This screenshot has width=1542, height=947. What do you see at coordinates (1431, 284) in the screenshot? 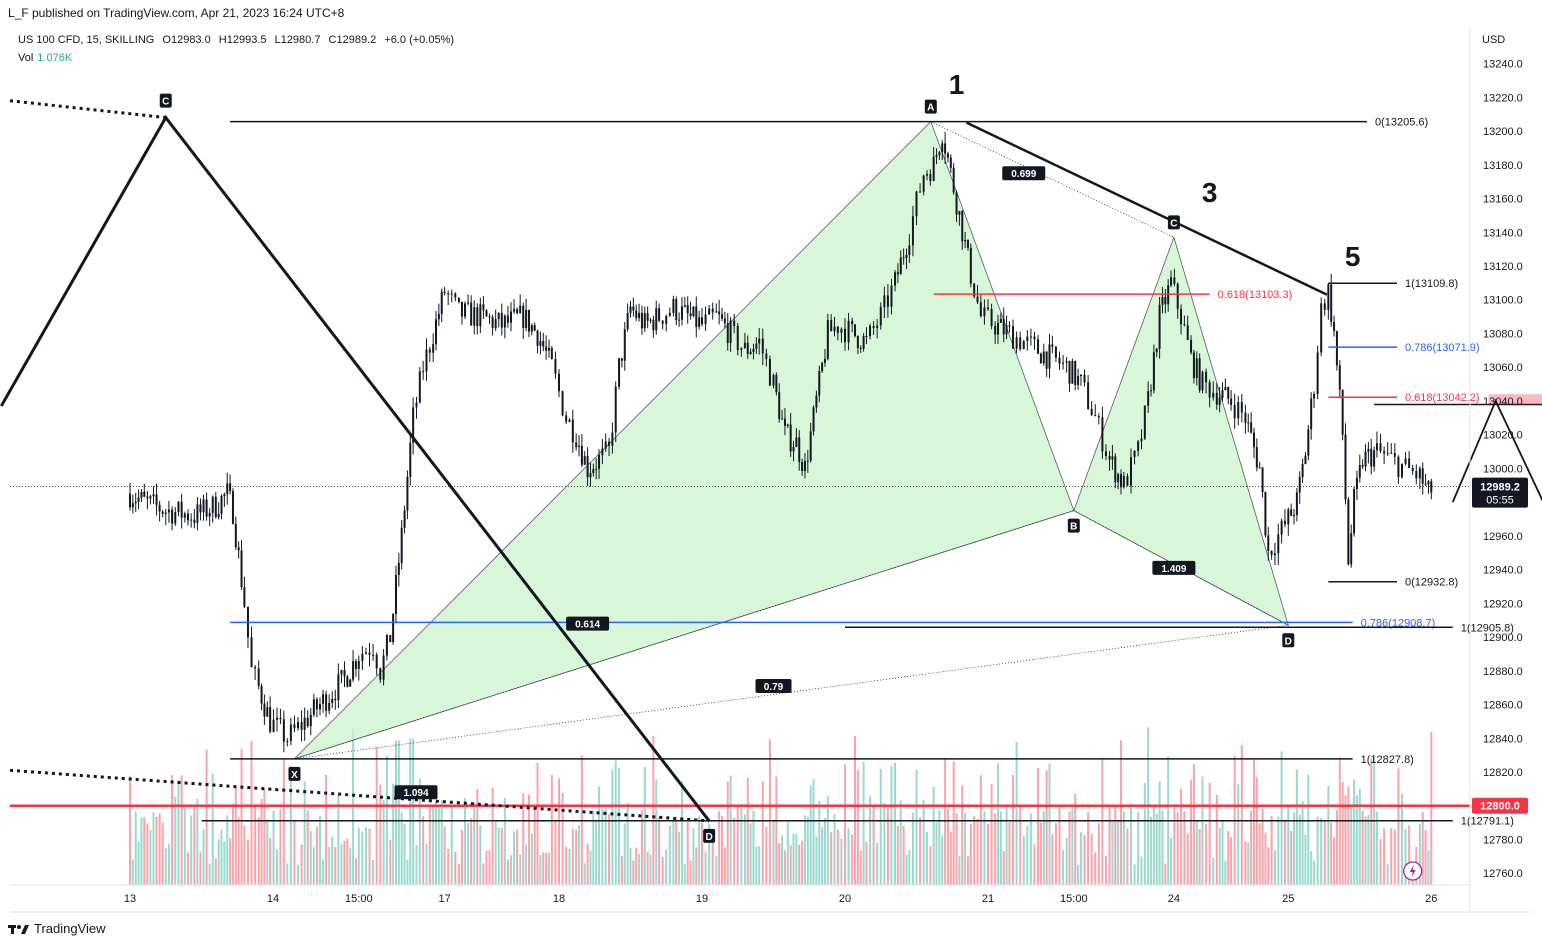
I see `fib-level-label: 1(13109.8)` at bounding box center [1431, 284].